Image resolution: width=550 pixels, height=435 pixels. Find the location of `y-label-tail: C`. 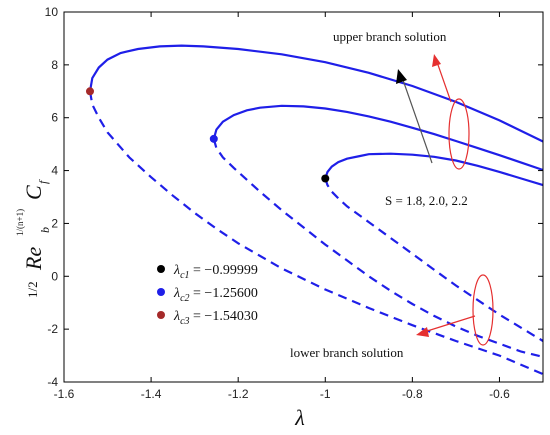

y-label-tail: C is located at coordinates (33, 192).